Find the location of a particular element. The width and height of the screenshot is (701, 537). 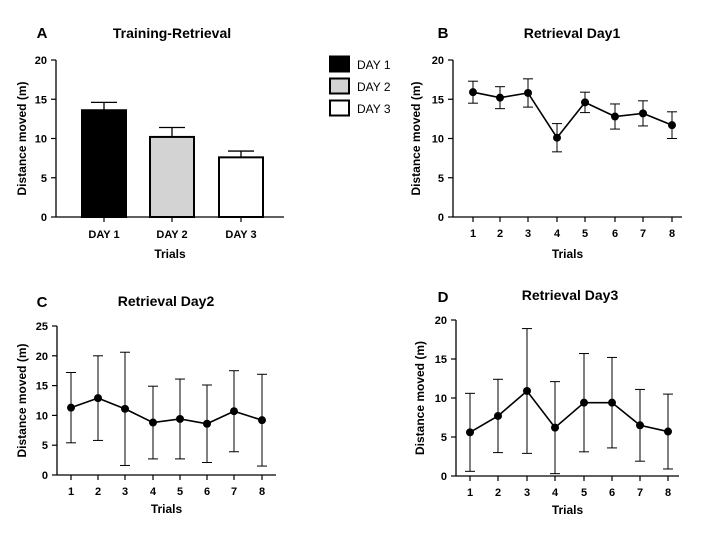

chart-title: Retrieval Day3 is located at coordinates (570, 295).